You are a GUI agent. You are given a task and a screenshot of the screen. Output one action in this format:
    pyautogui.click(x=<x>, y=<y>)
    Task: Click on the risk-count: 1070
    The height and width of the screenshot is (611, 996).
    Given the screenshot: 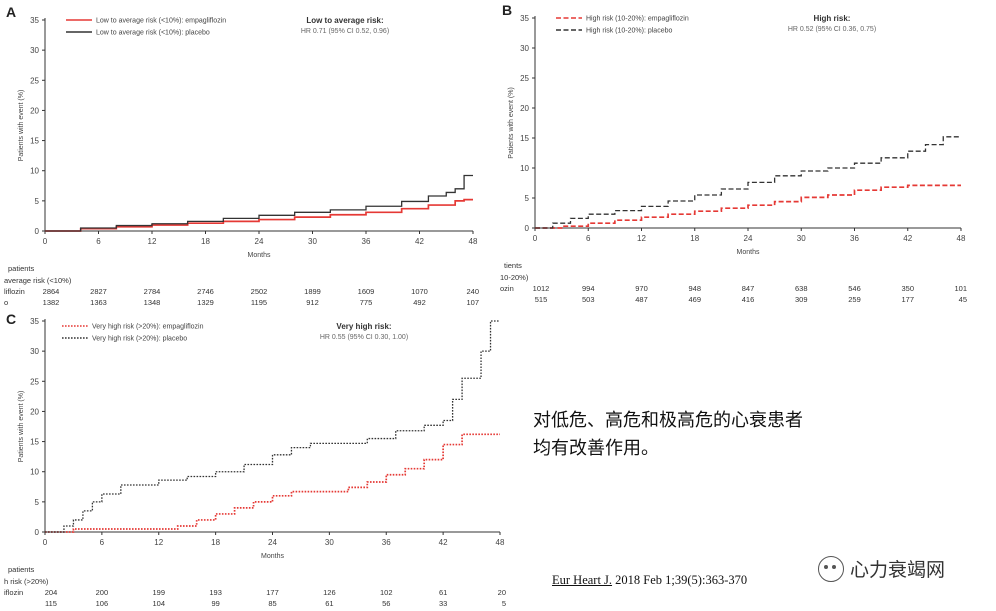 What is the action you would take?
    pyautogui.click(x=419, y=291)
    